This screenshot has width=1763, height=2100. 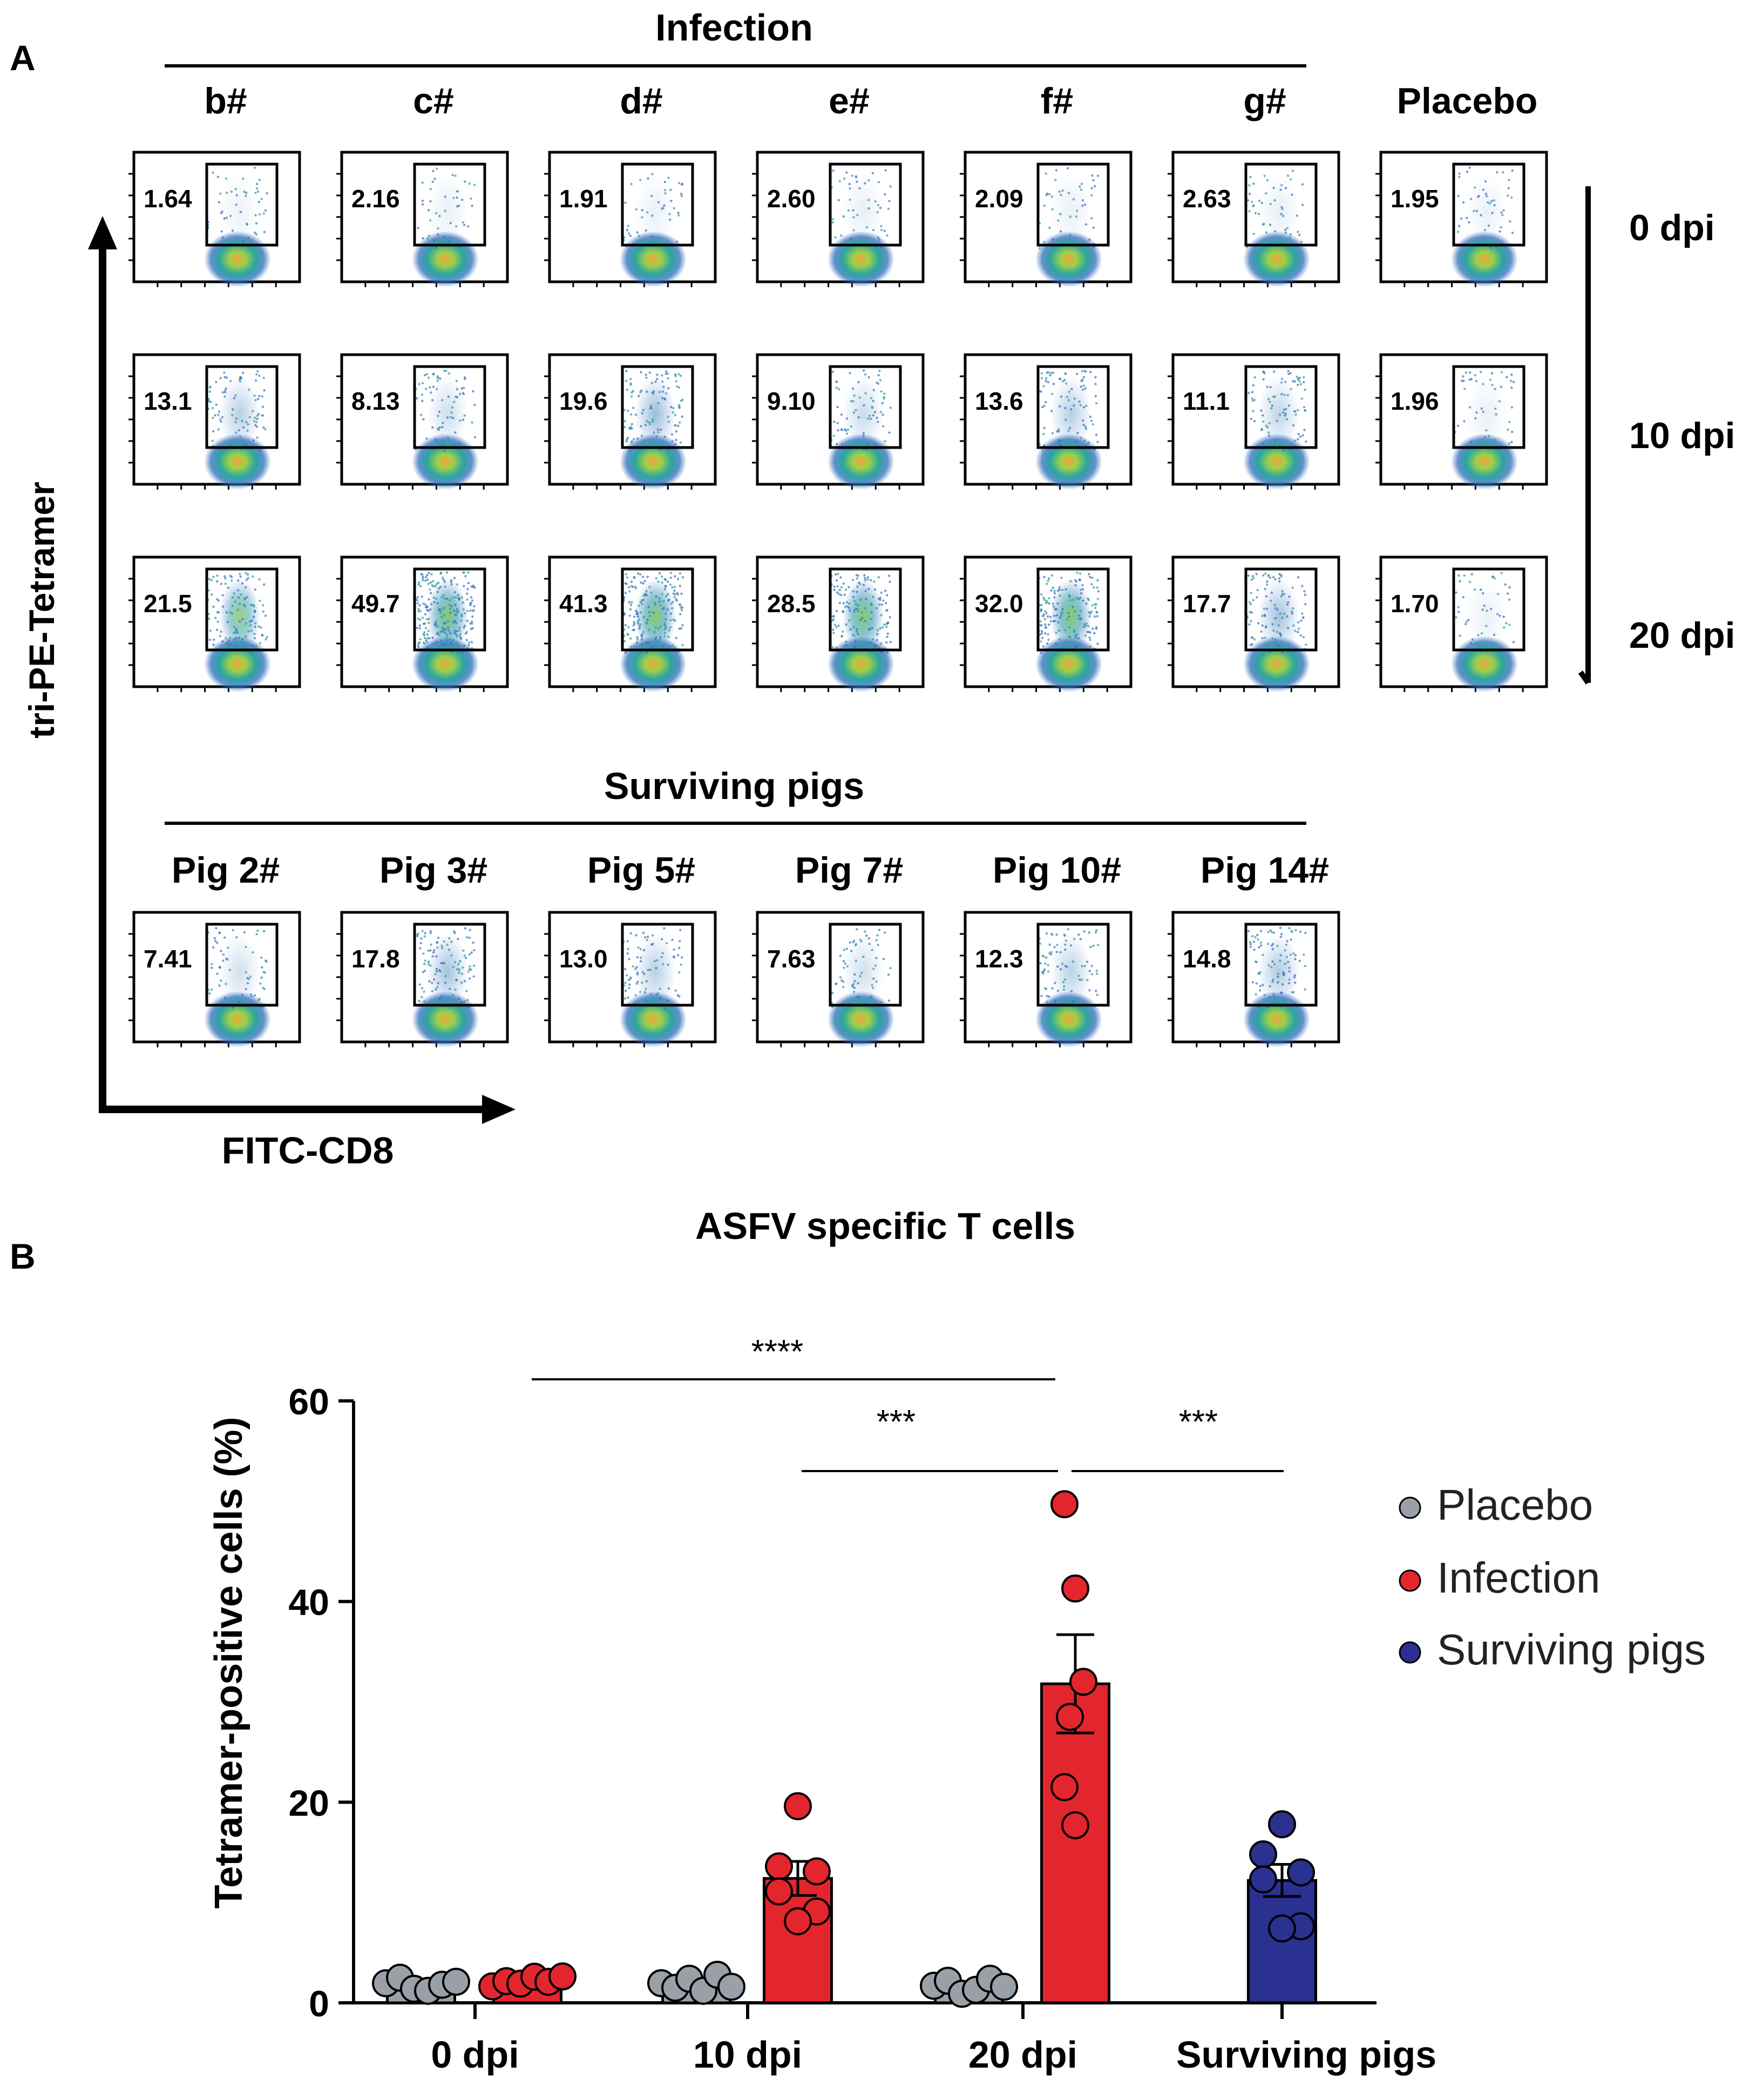 I want to click on time-label: 0 dpi, so click(x=1672, y=227).